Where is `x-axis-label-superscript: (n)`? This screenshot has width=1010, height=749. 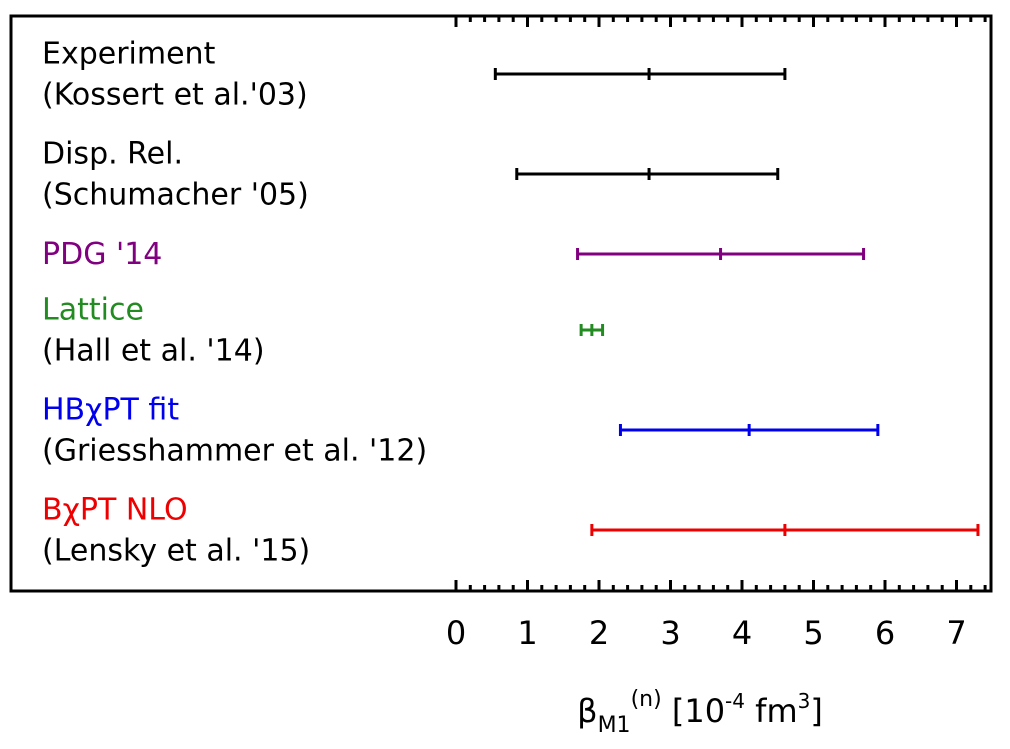 x-axis-label-superscript: (n) is located at coordinates (646, 699).